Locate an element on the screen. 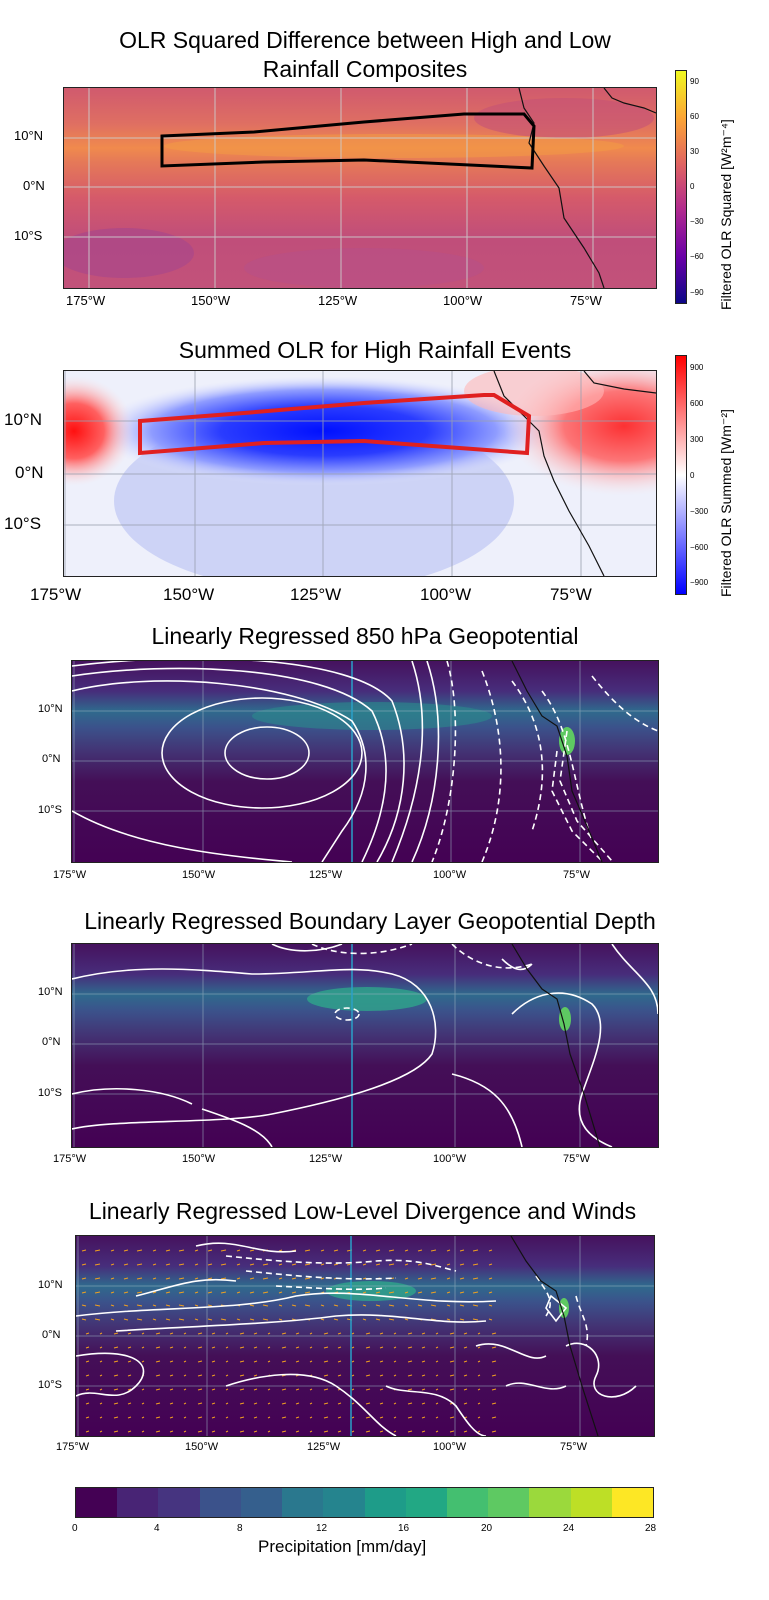  panel5-svg is located at coordinates (365, 1336).